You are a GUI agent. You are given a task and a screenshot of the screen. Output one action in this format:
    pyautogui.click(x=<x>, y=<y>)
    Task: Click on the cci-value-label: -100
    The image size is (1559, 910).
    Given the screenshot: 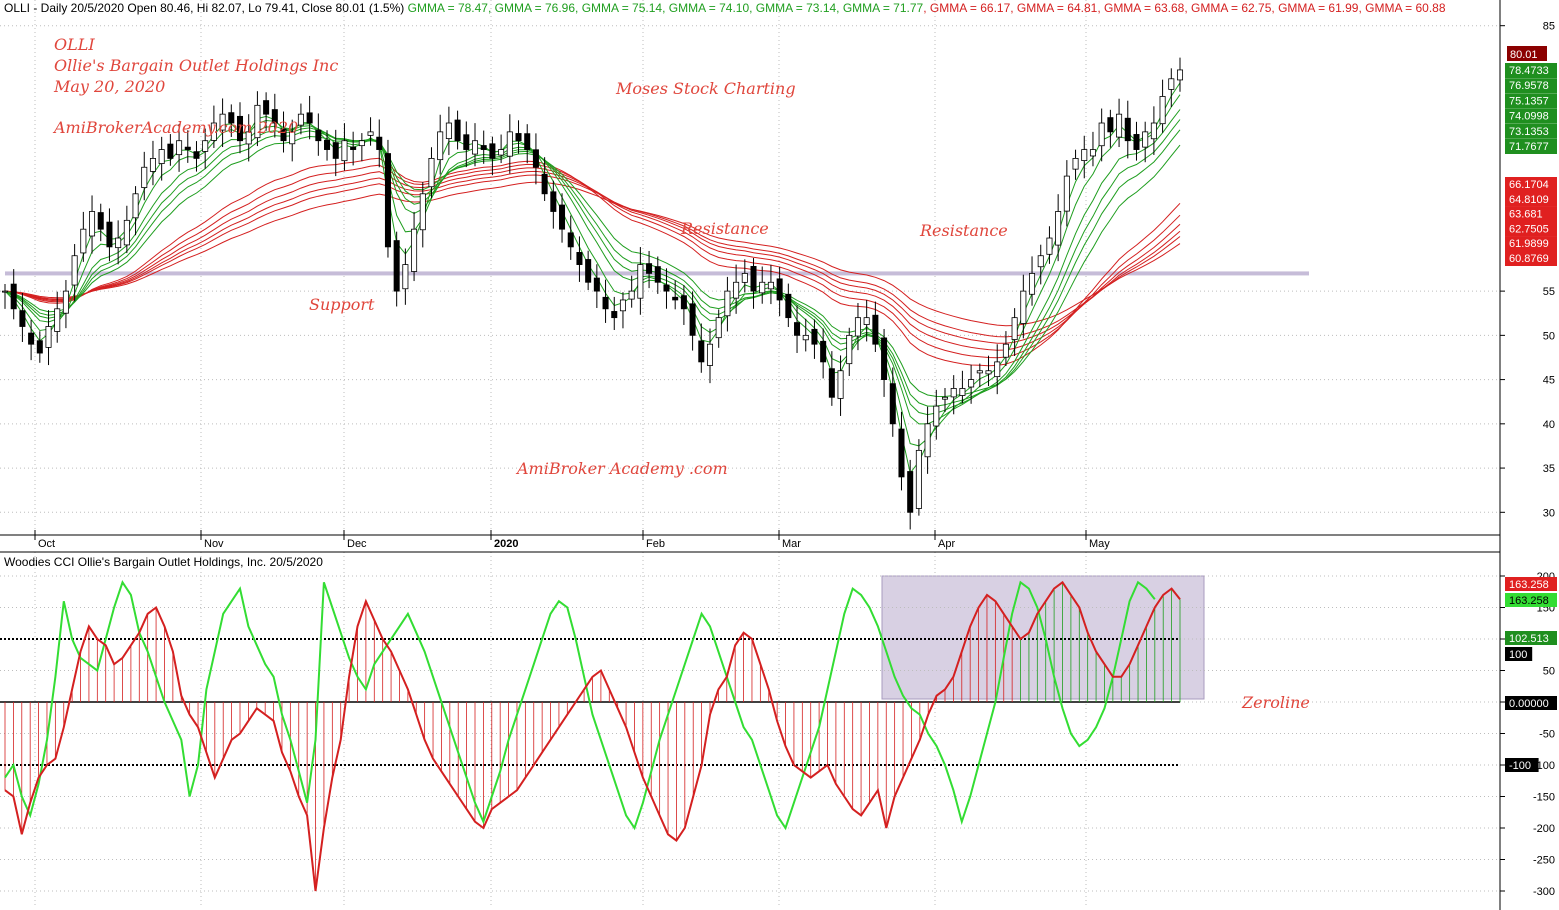 What is the action you would take?
    pyautogui.click(x=1520, y=766)
    